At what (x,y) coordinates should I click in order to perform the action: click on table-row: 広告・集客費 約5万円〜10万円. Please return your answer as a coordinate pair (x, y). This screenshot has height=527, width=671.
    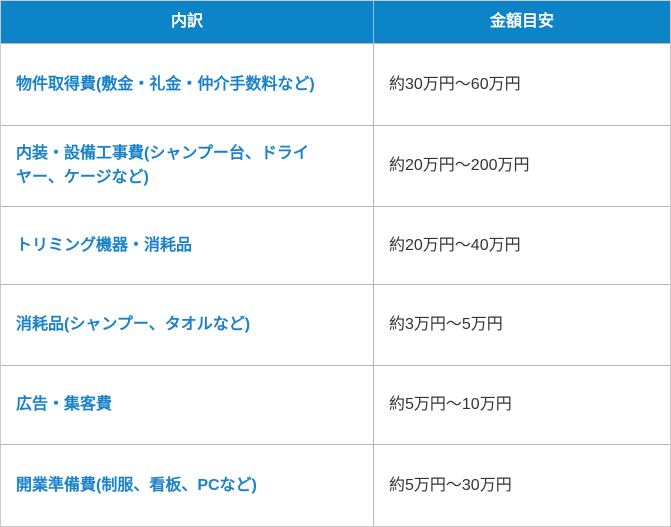
    Looking at the image, I should click on (335, 404).